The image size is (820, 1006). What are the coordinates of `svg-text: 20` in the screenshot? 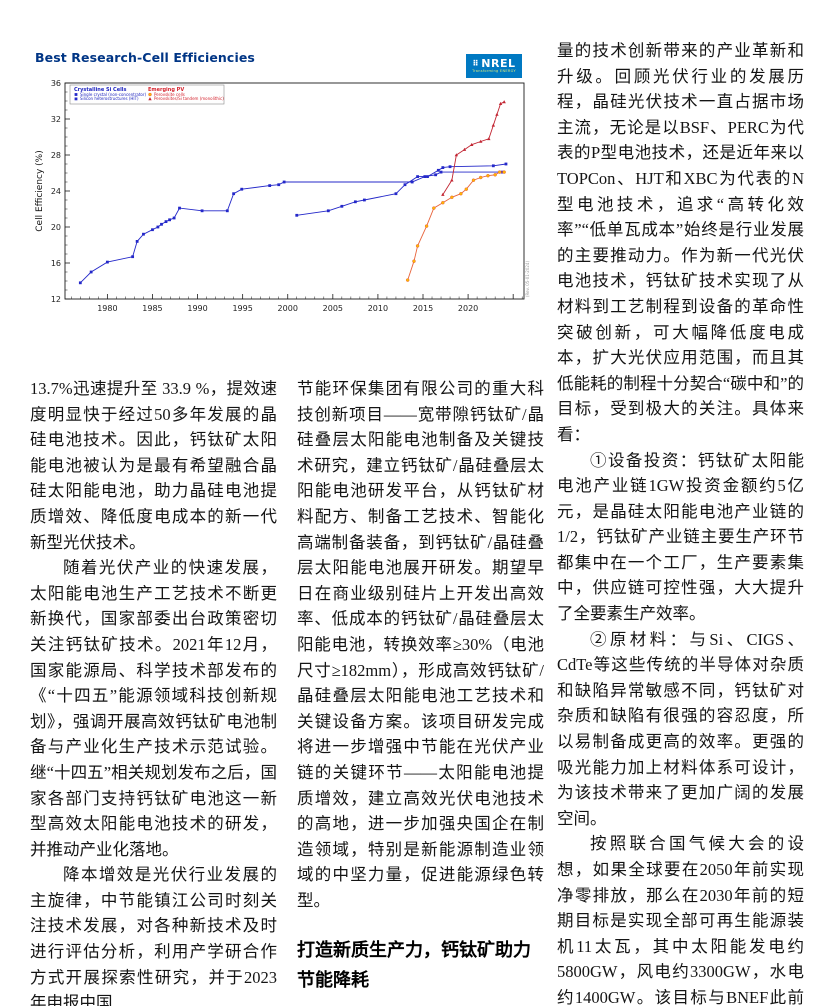 It's located at (56, 227).